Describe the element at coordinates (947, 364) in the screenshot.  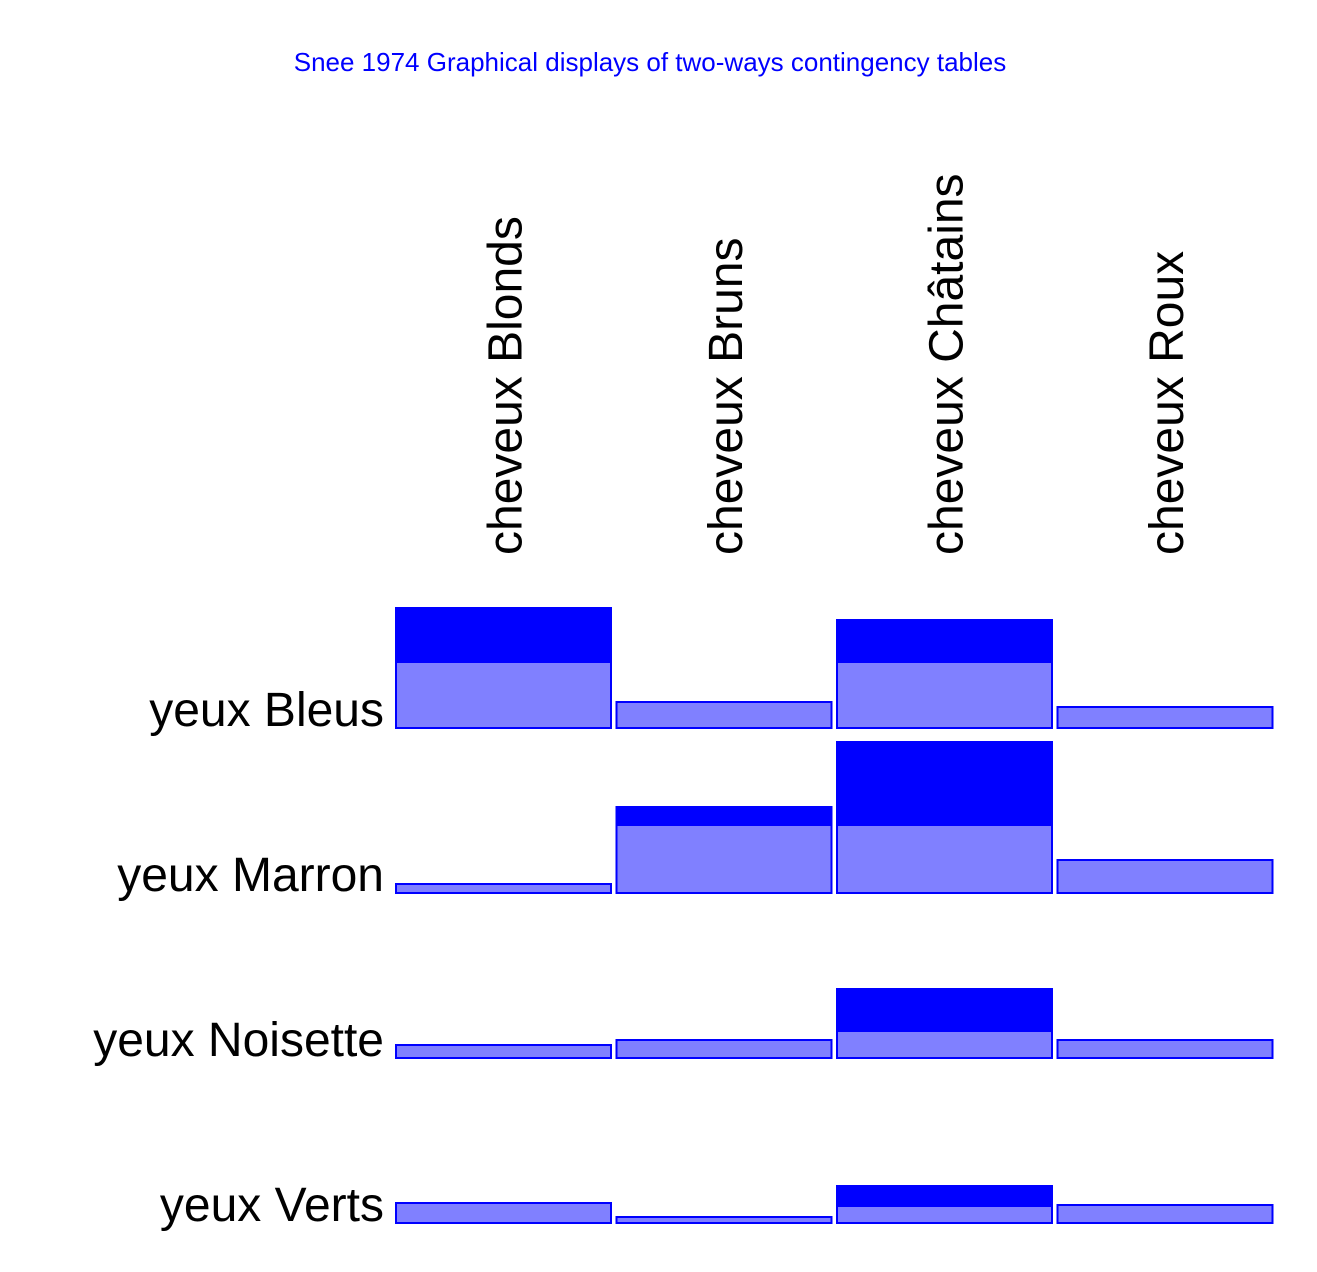
I see `column-label: cheveux Châtains` at that location.